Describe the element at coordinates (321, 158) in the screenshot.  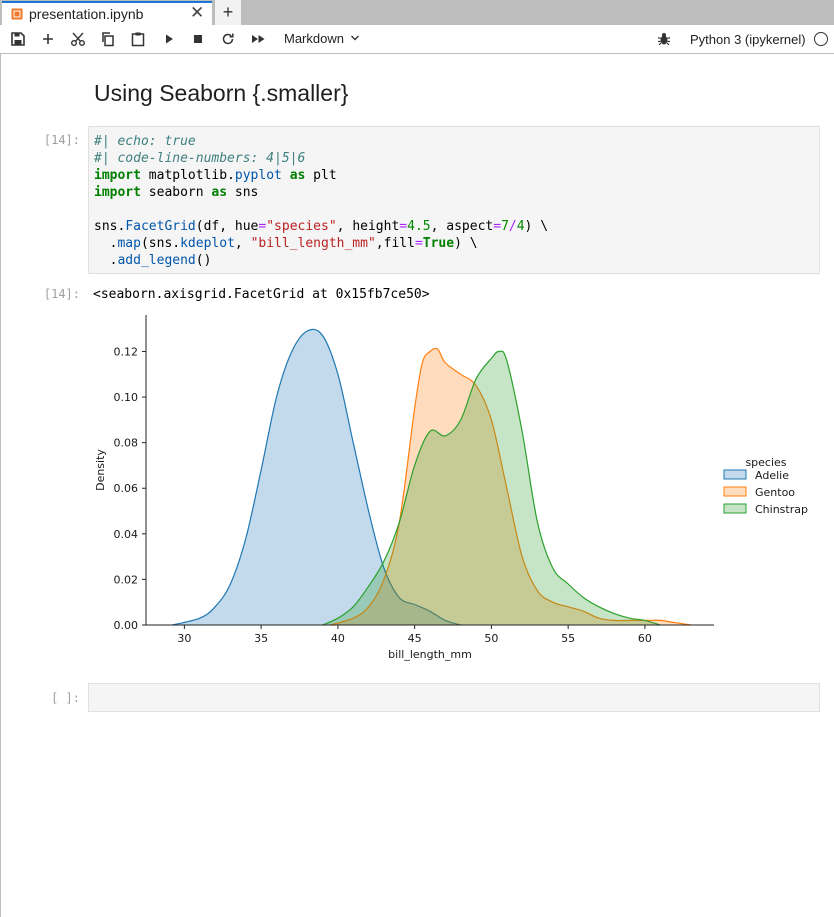
I see `code-line: #| code-line-numbers: 4|5|6` at that location.